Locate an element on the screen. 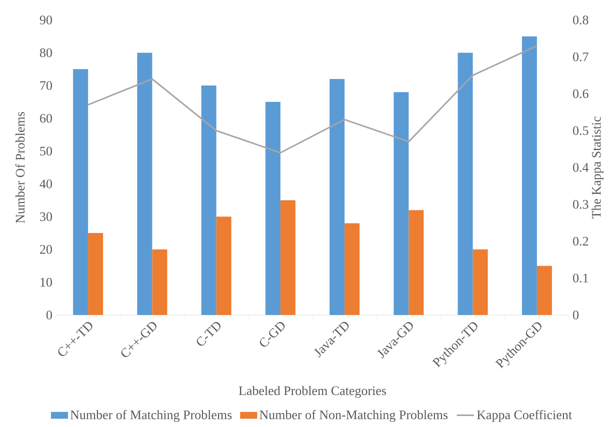  y2-tick-label: 0.4 is located at coordinates (581, 167).